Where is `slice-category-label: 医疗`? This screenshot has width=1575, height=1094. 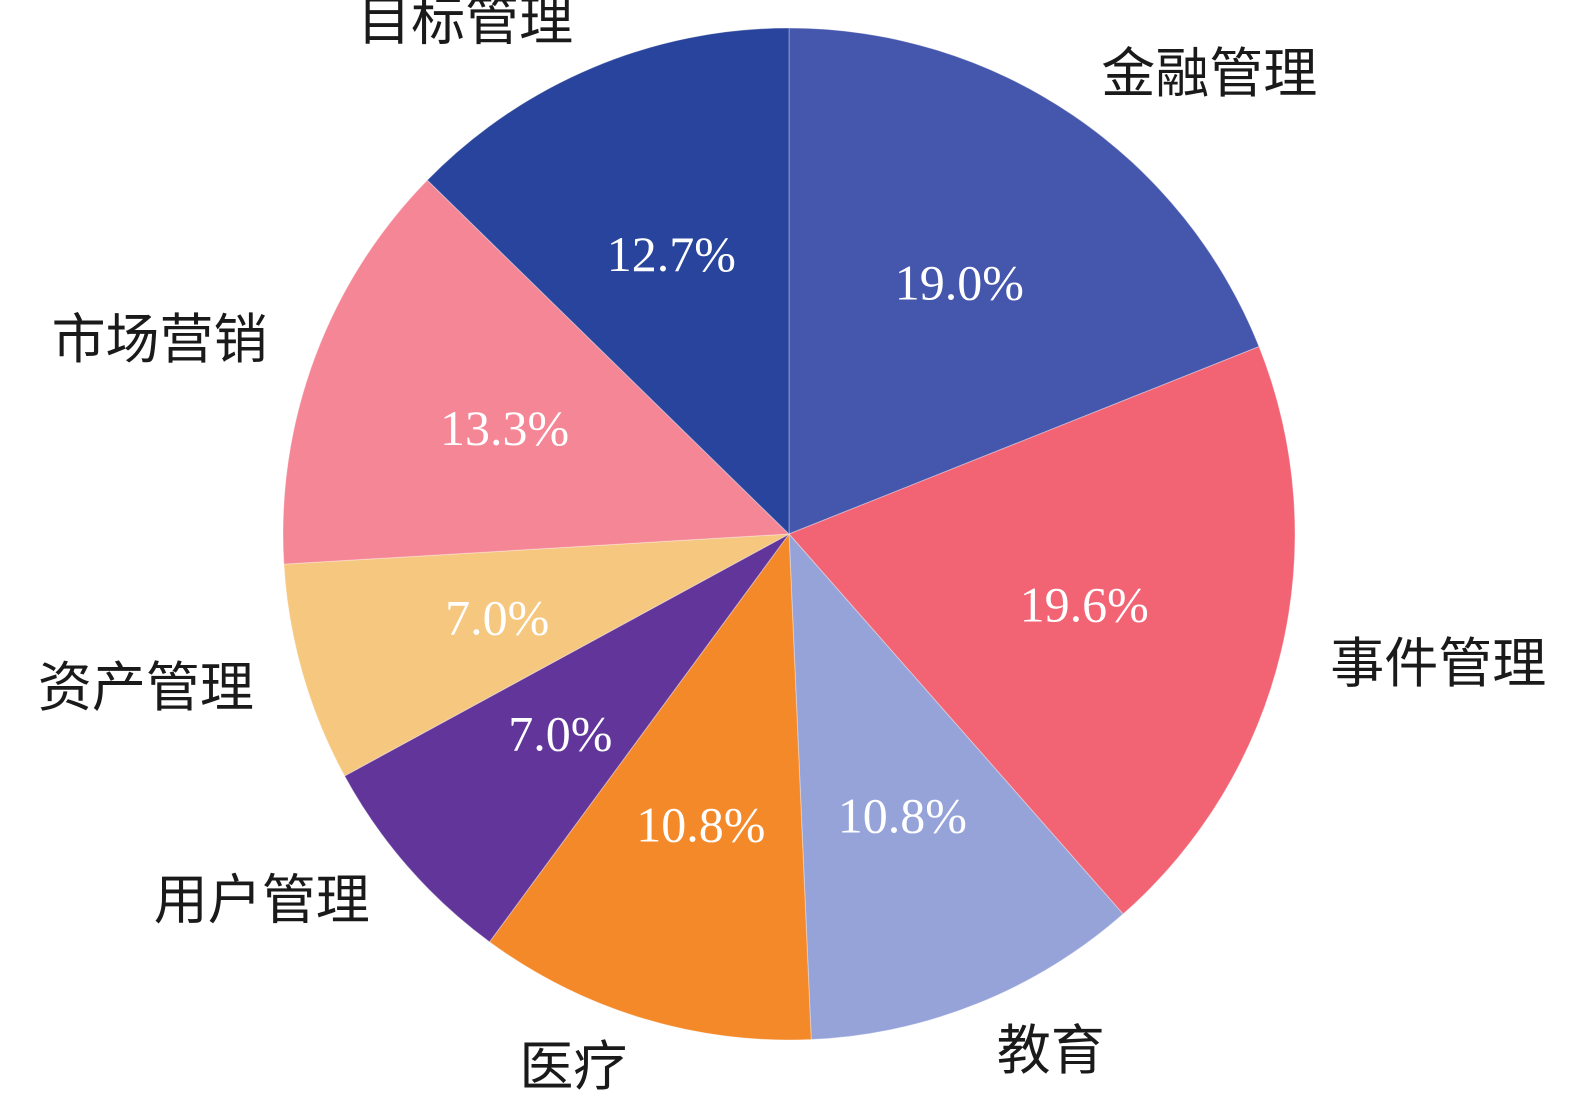 slice-category-label: 医疗 is located at coordinates (573, 1064).